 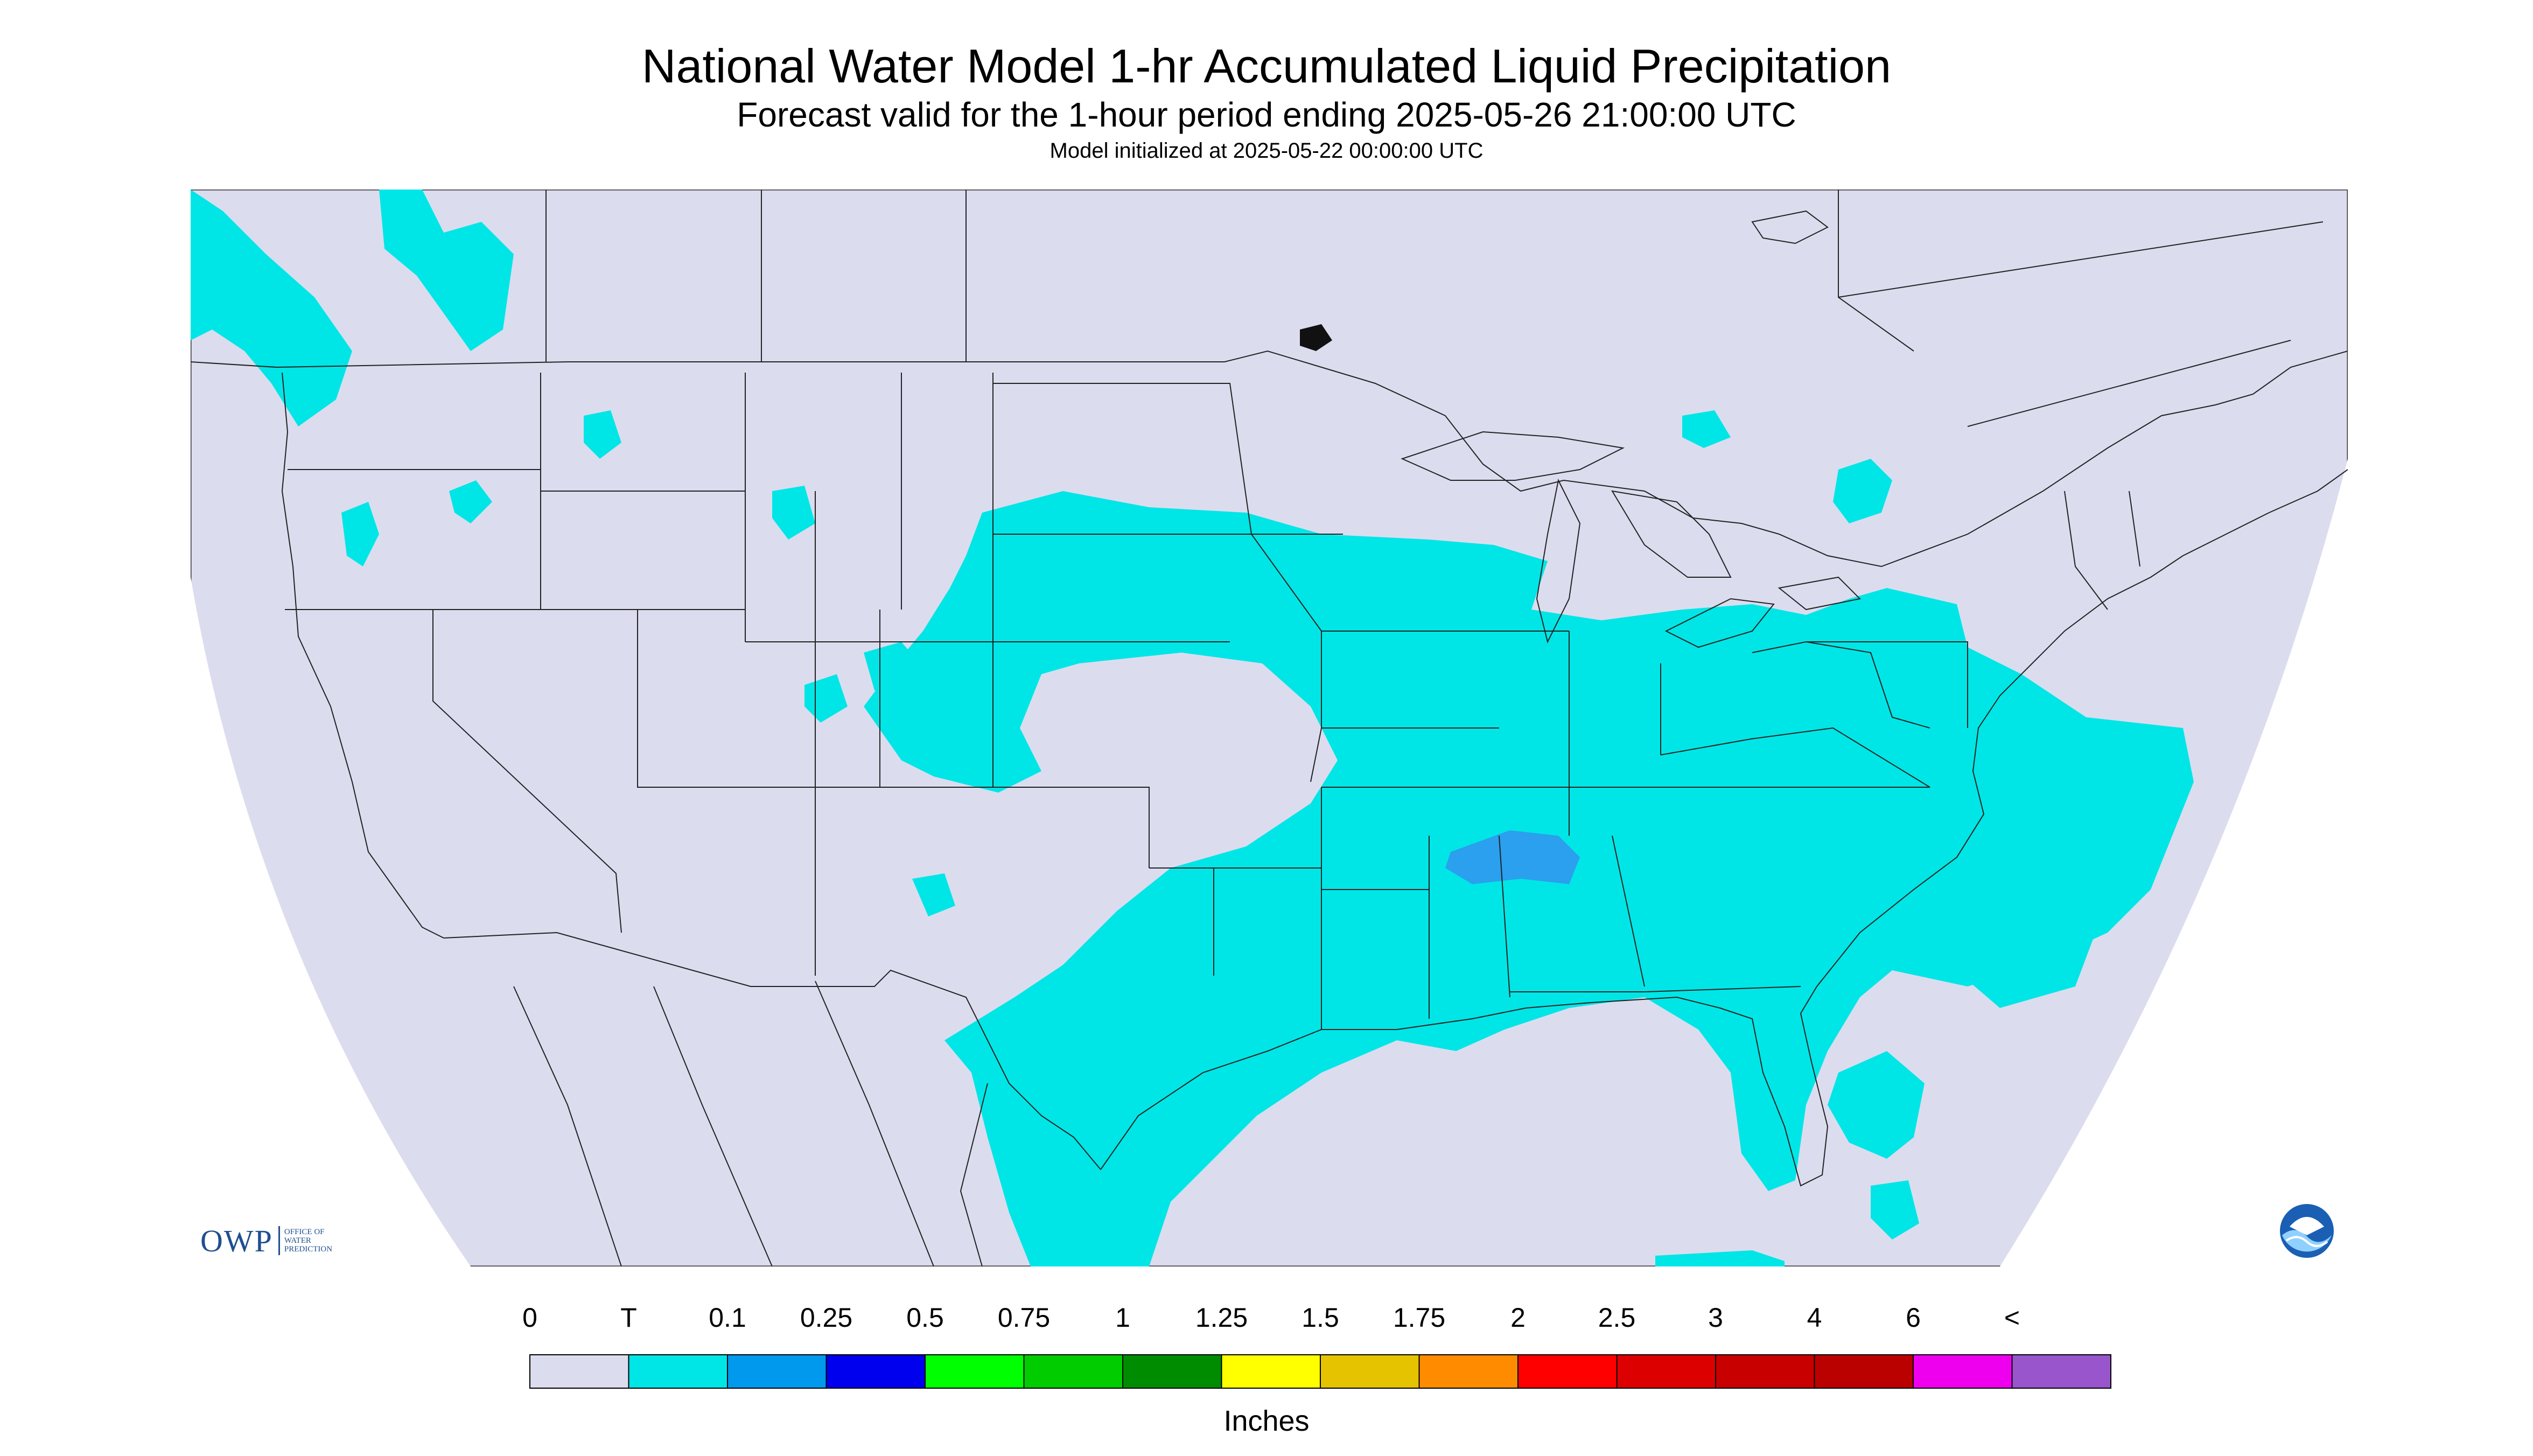 What do you see at coordinates (279, 1240) in the screenshot?
I see `owp-logo-divider` at bounding box center [279, 1240].